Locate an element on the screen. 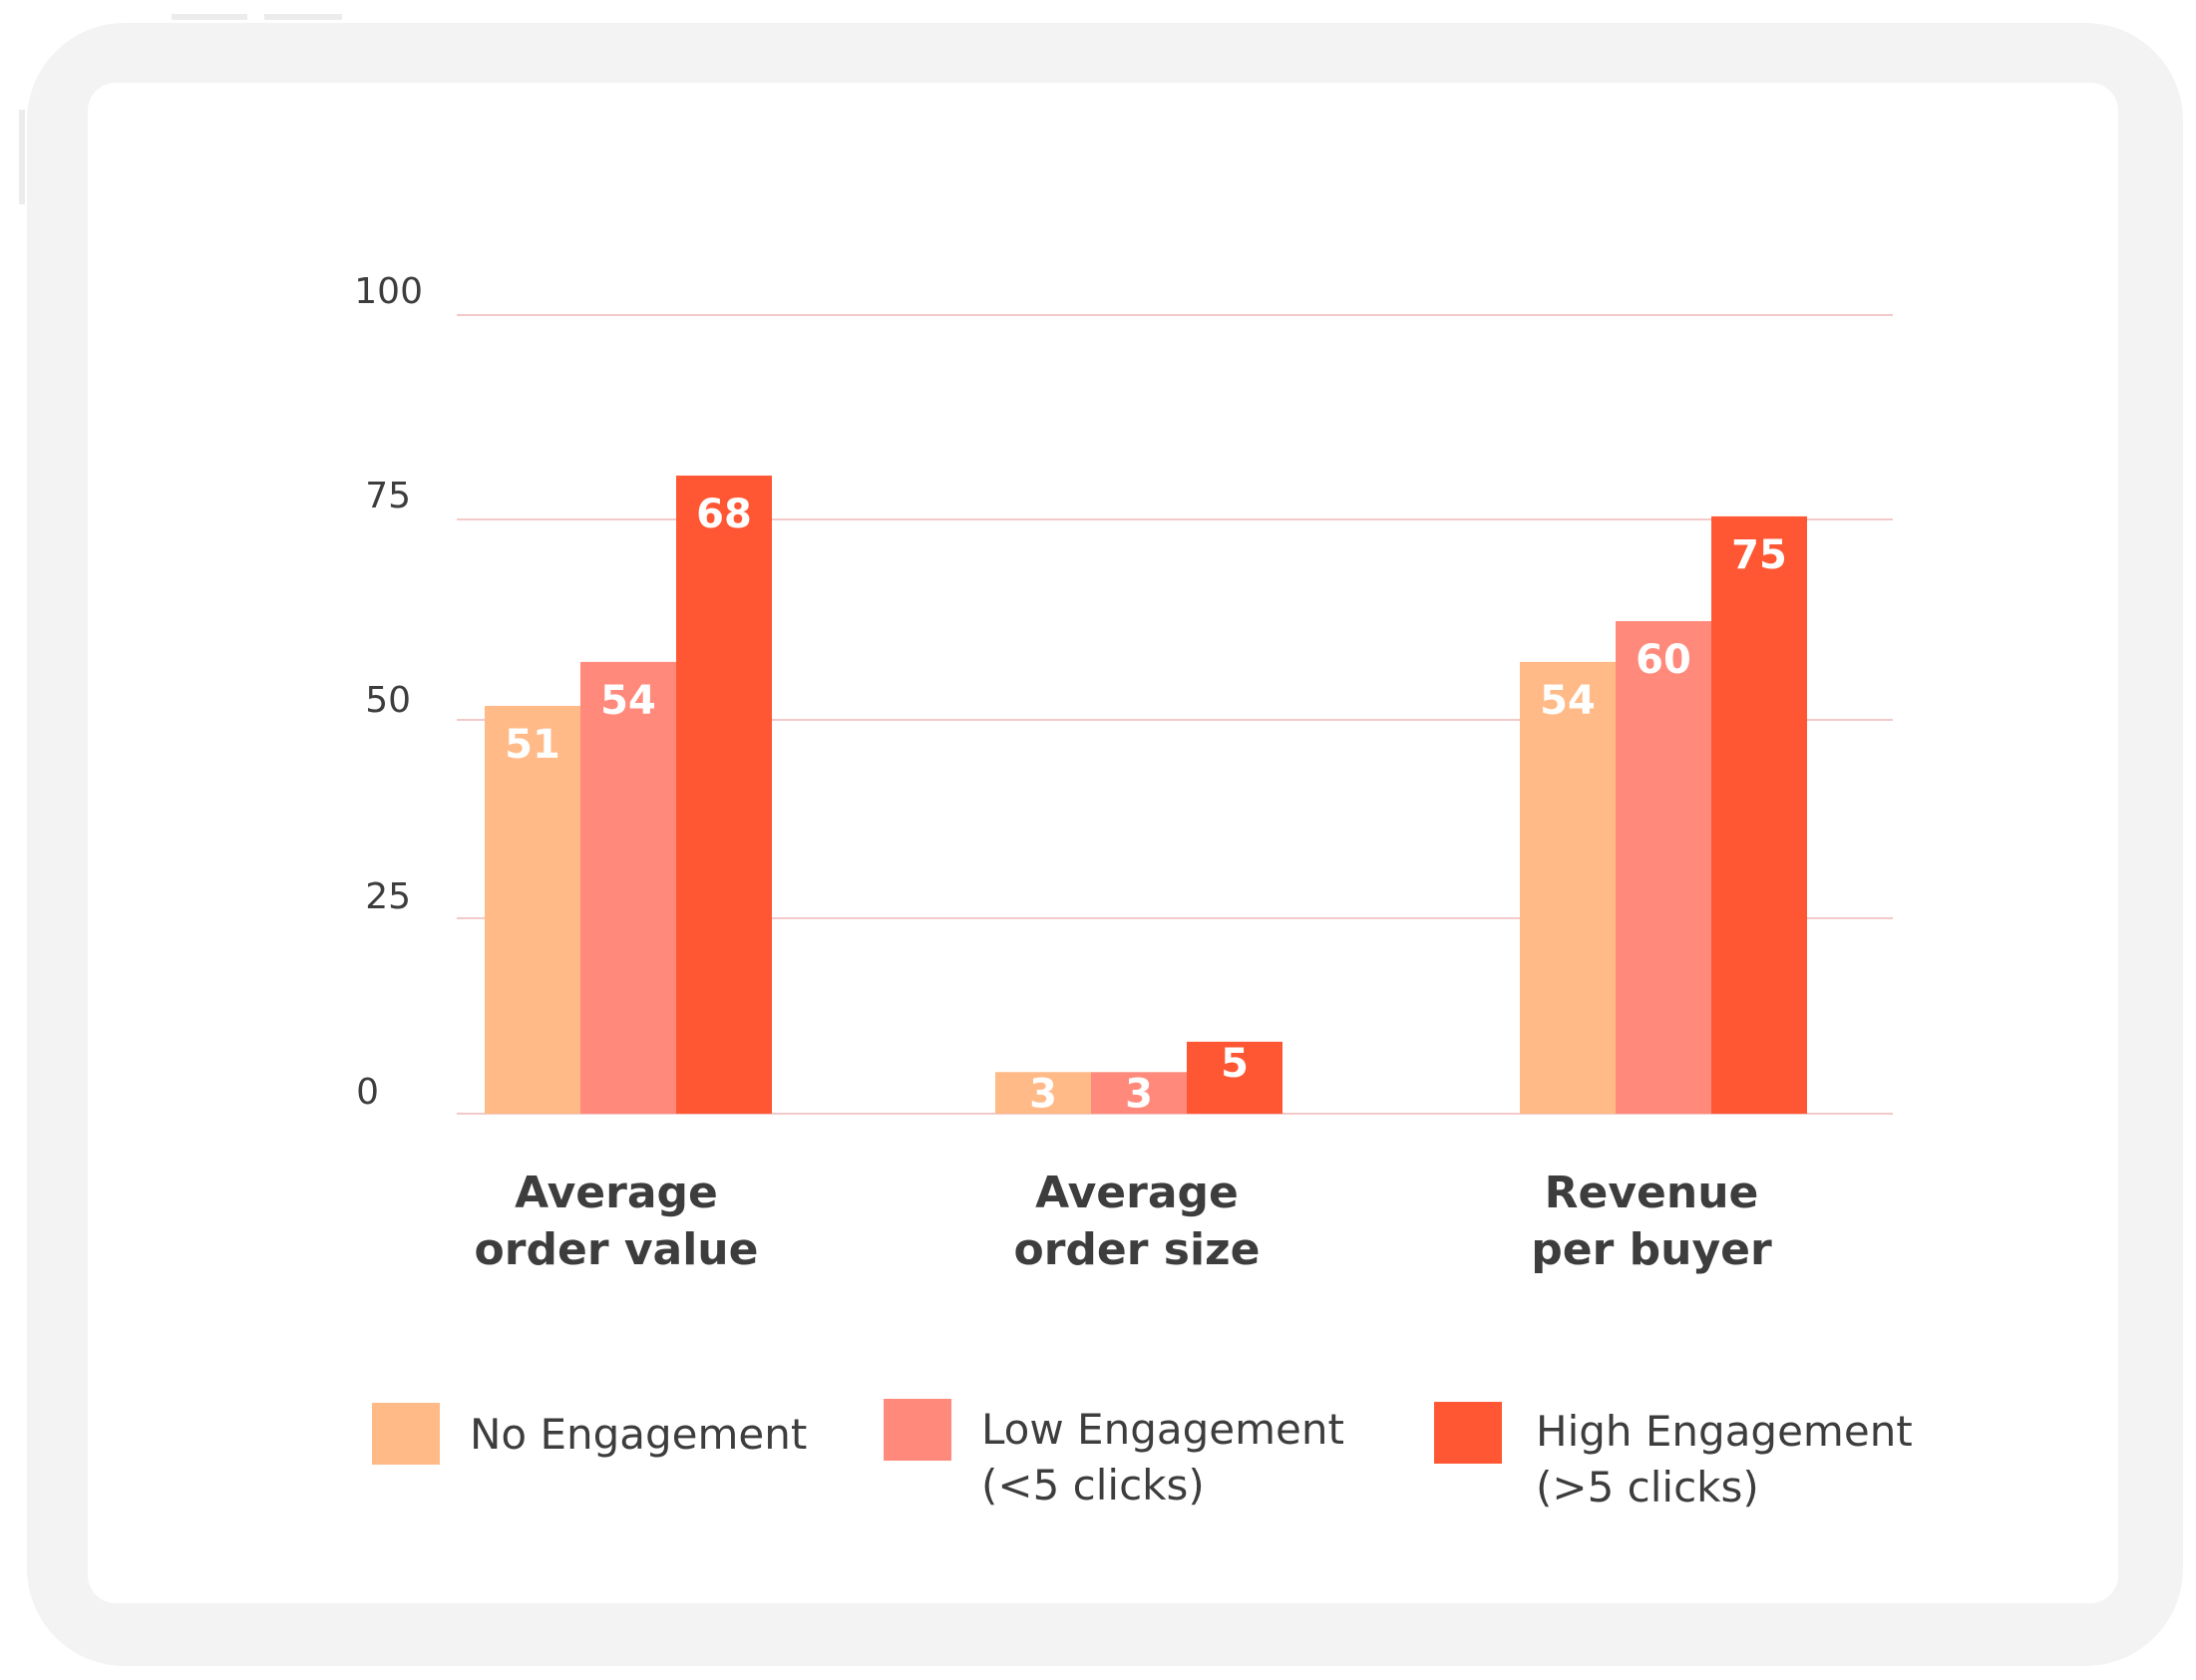  y-tick-label: 0 is located at coordinates (367, 1092).